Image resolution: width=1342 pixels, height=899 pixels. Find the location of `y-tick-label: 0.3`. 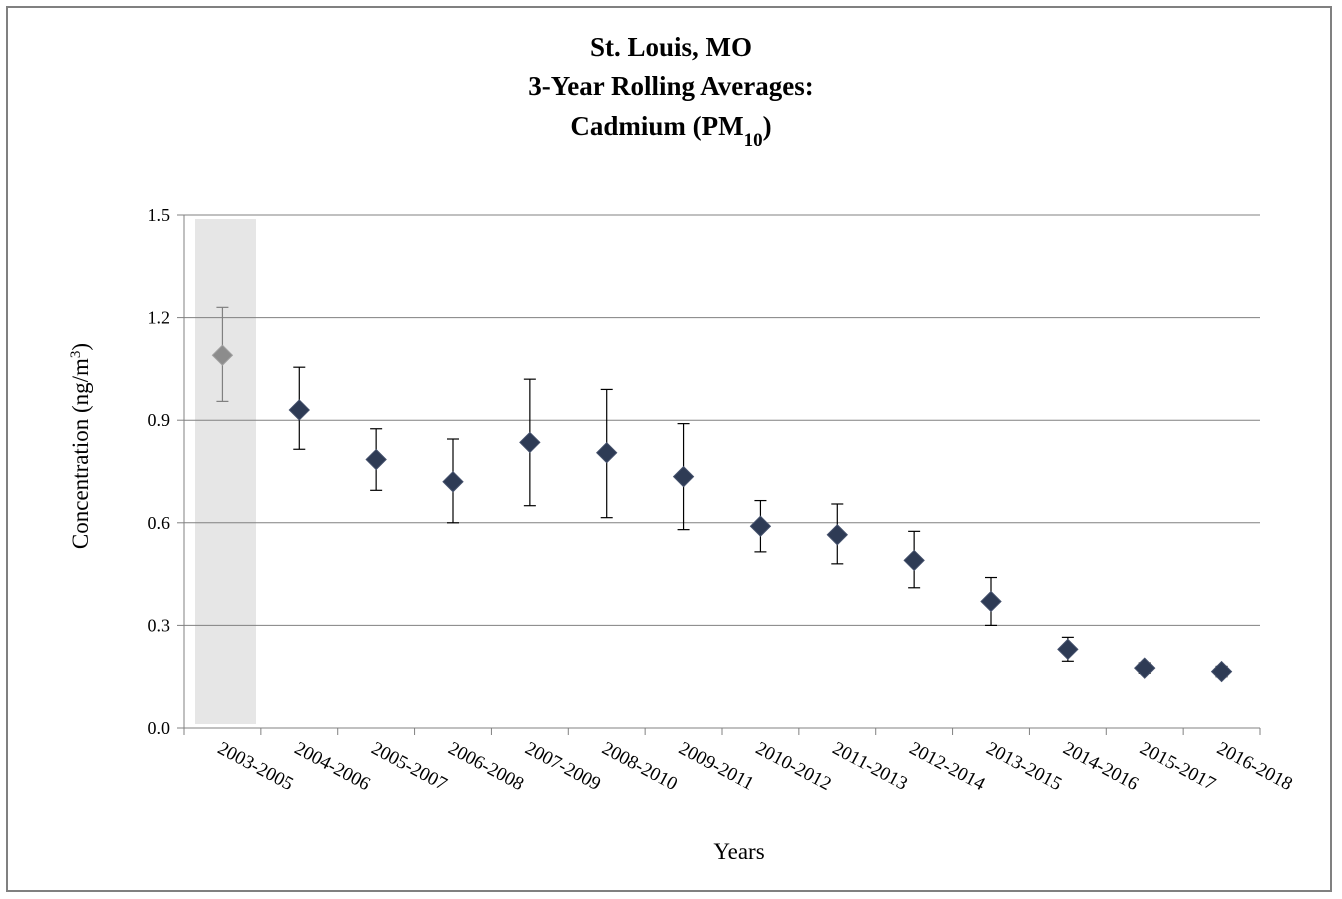

y-tick-label: 0.3 is located at coordinates (159, 625).